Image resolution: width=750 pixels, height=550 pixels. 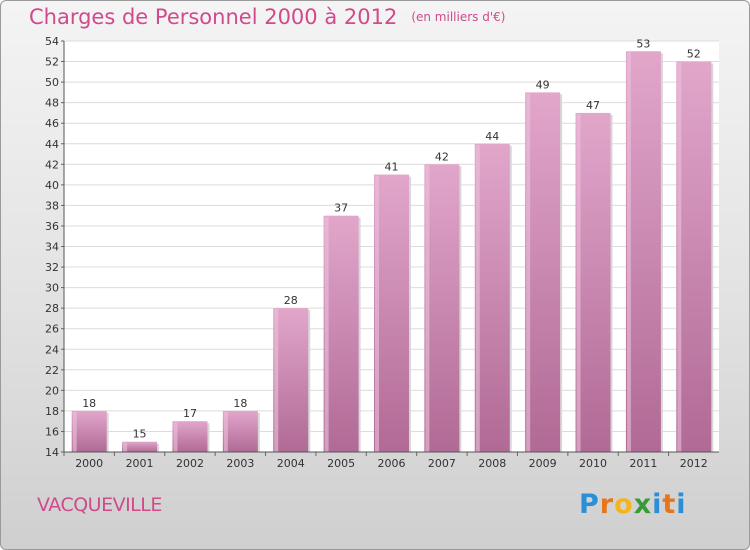 What do you see at coordinates (52, 288) in the screenshot?
I see `y-tick-label: 30` at bounding box center [52, 288].